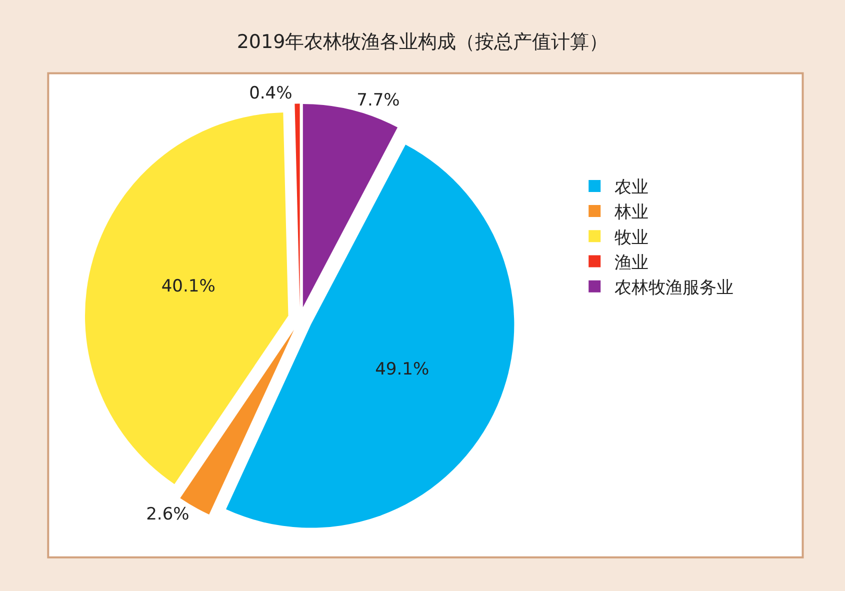  What do you see at coordinates (270, 94) in the screenshot?
I see `data-label: 0.4%` at bounding box center [270, 94].